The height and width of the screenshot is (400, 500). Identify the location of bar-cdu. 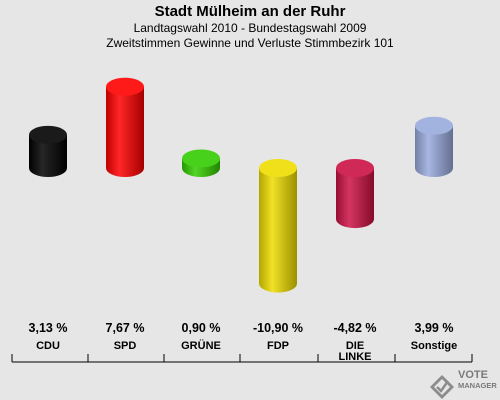
(48, 151).